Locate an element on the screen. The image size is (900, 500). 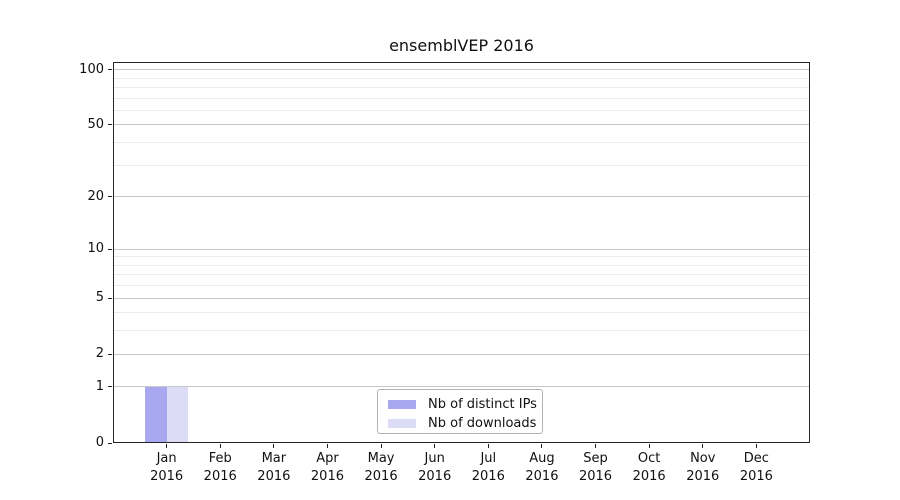
x-tick-month: Mar is located at coordinates (274, 458).